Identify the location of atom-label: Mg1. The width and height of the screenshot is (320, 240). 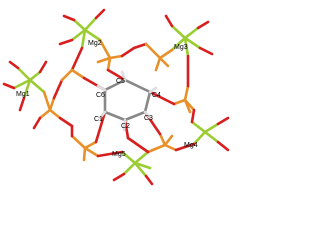
(23, 94).